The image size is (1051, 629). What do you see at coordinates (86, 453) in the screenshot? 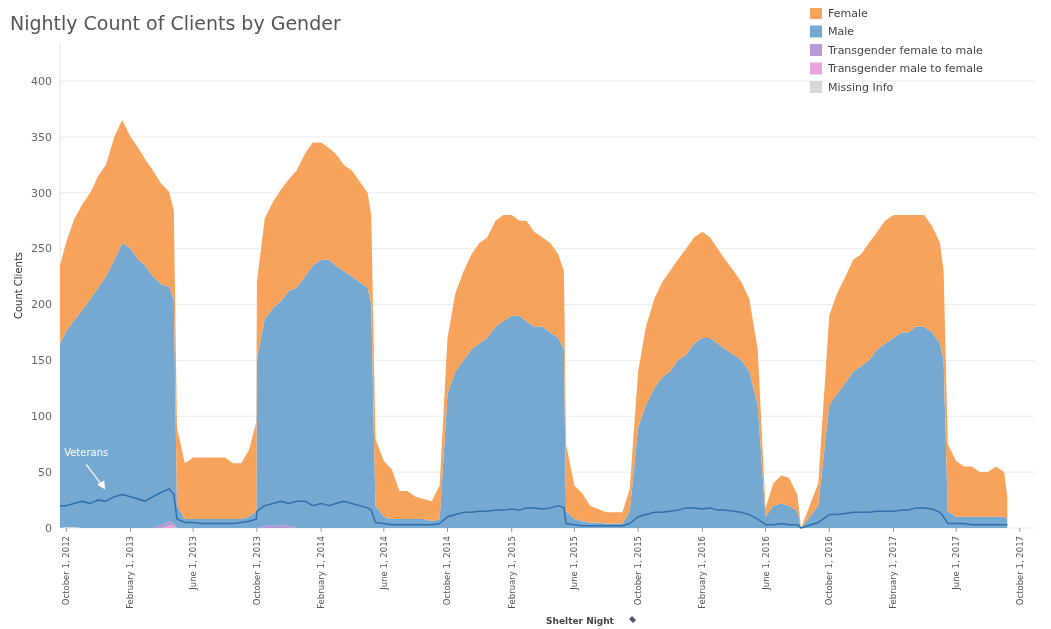
I see `text: Veterans` at bounding box center [86, 453].